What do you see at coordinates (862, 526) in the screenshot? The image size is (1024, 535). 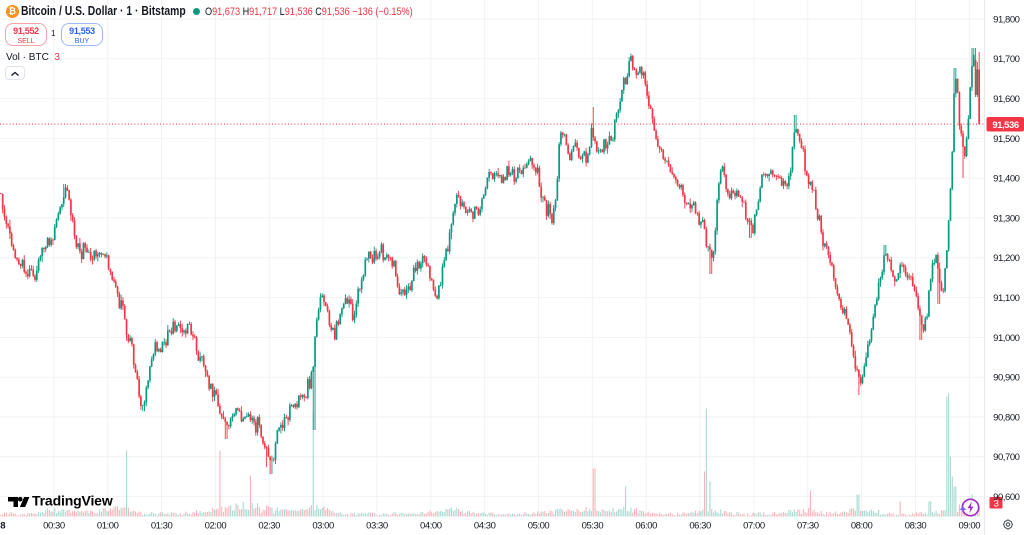 I see `svg-text: 08:00` at bounding box center [862, 526].